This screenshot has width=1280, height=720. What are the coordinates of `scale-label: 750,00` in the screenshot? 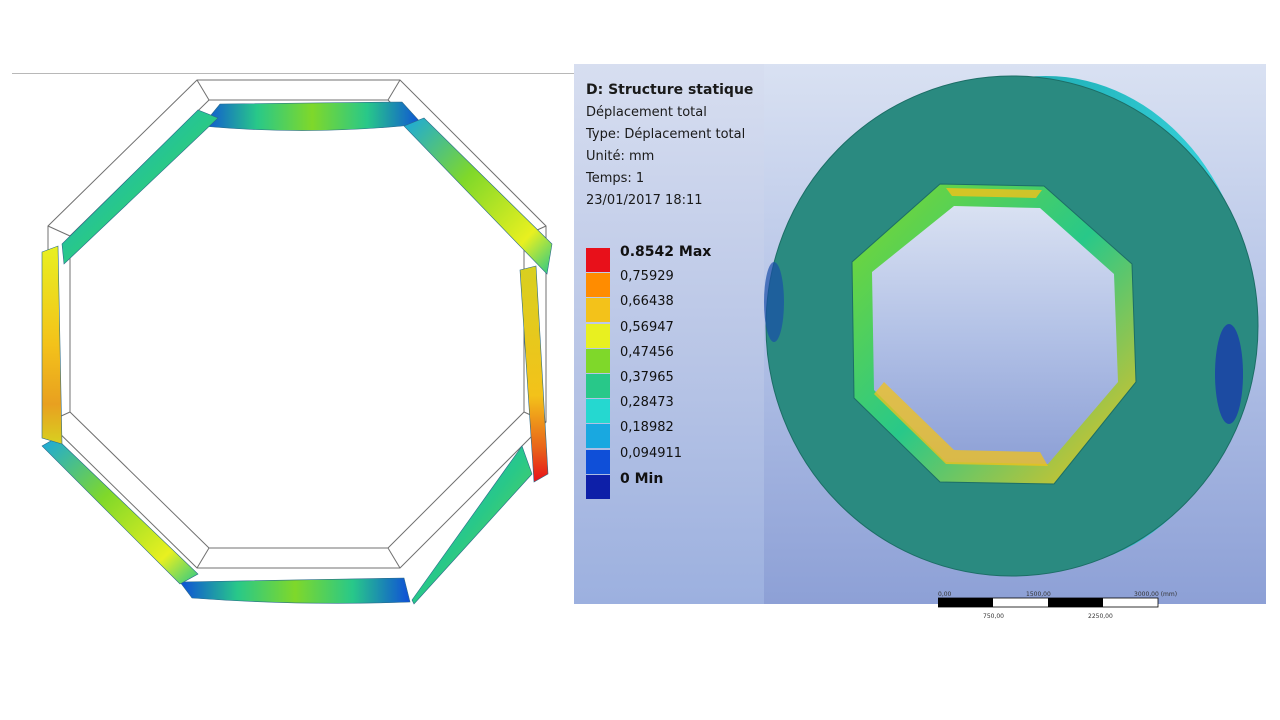 It's located at (993, 616).